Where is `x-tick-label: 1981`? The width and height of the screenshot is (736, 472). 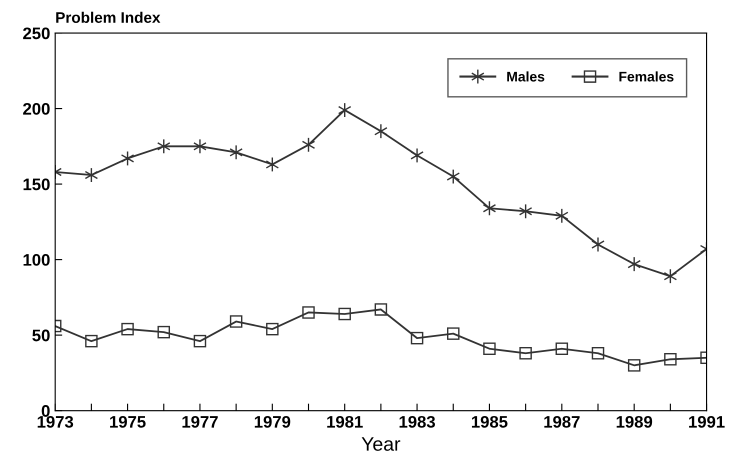 x-tick-label: 1981 is located at coordinates (345, 422).